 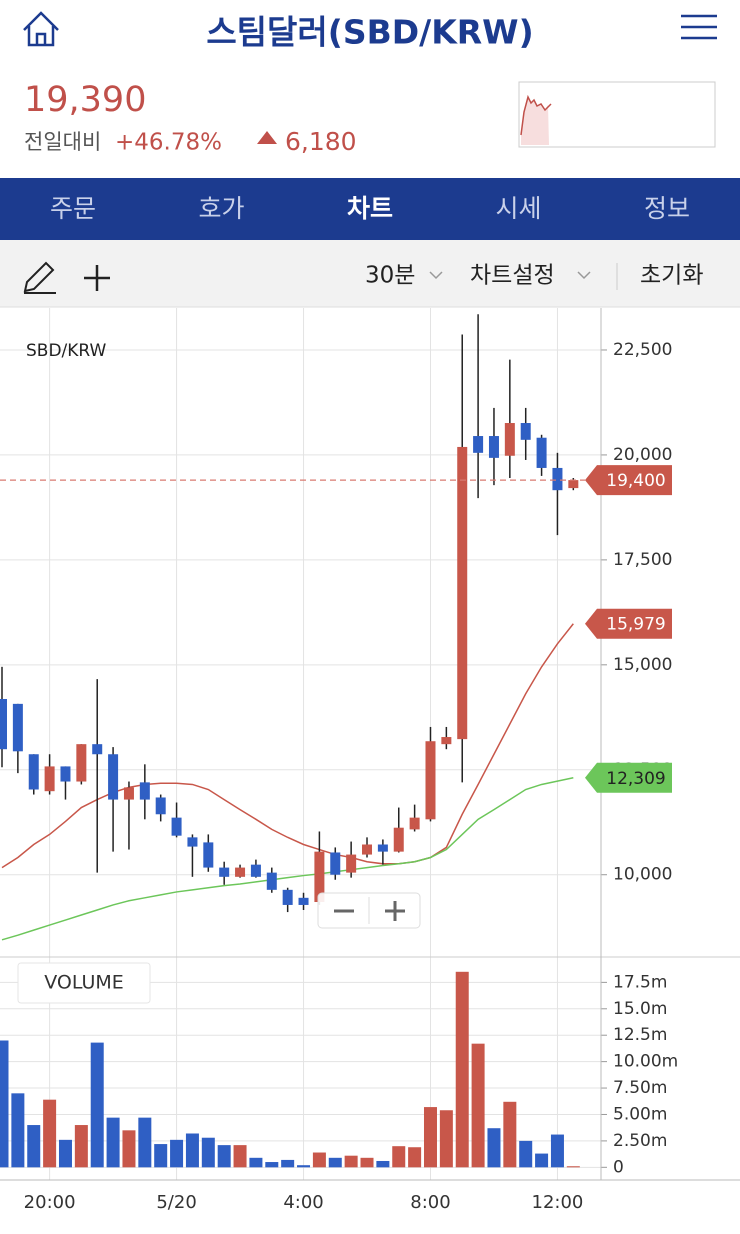 I want to click on zoom-control, so click(x=369, y=910).